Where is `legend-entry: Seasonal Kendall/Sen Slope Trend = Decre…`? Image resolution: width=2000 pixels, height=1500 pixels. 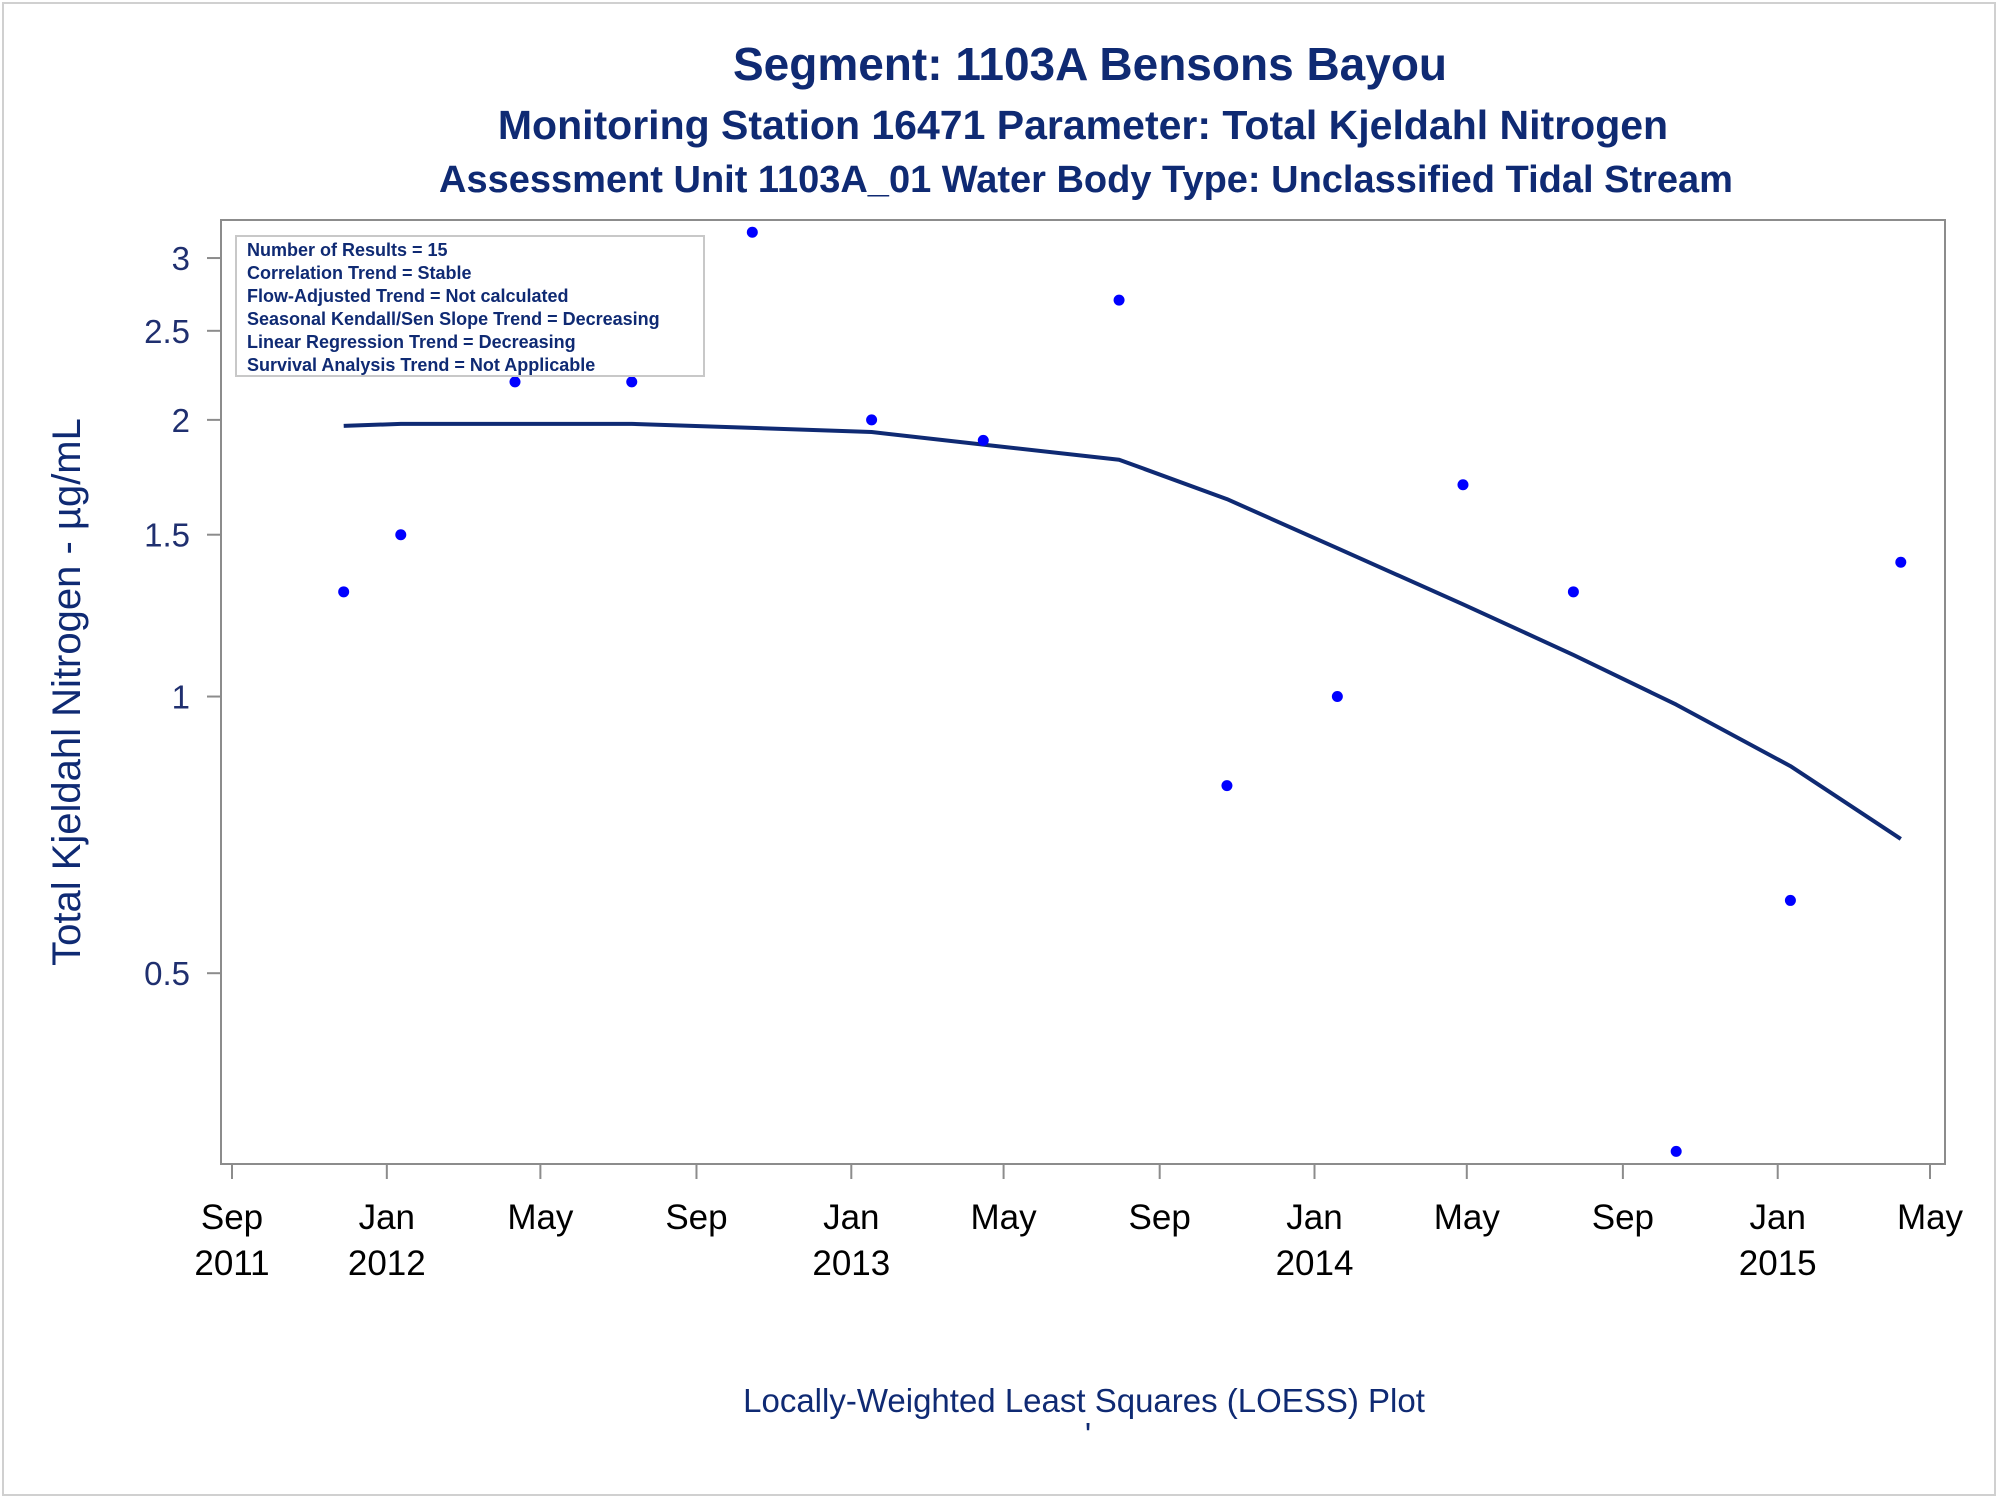 legend-entry: Seasonal Kendall/Sen Slope Trend = Decre… is located at coordinates (453, 319).